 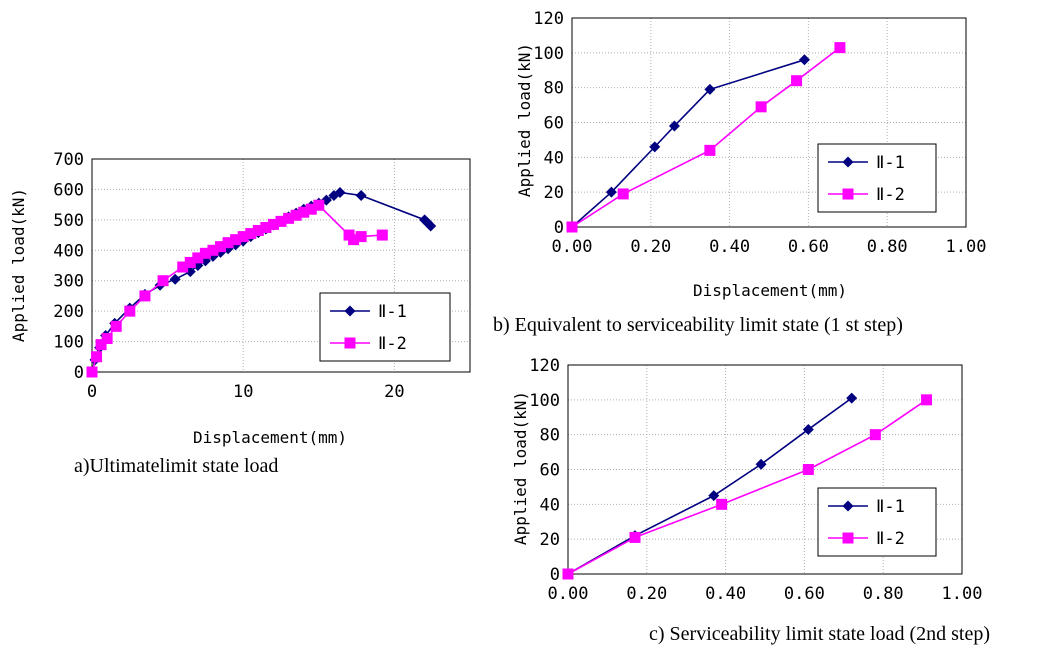 I want to click on y-tick-label: 200, so click(x=68, y=312).